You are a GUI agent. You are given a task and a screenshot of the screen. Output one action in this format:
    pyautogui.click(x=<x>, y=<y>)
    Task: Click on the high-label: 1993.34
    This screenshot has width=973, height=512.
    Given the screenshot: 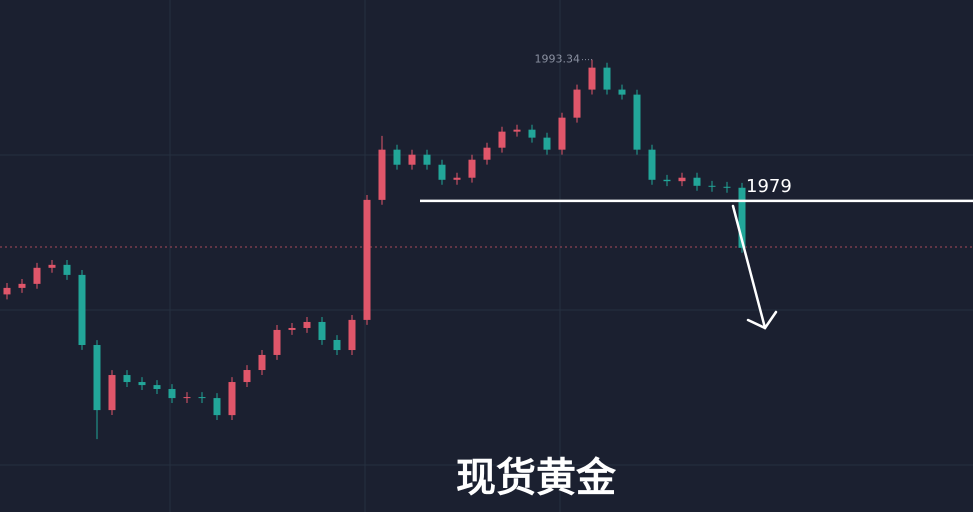 What is the action you would take?
    pyautogui.click(x=558, y=59)
    